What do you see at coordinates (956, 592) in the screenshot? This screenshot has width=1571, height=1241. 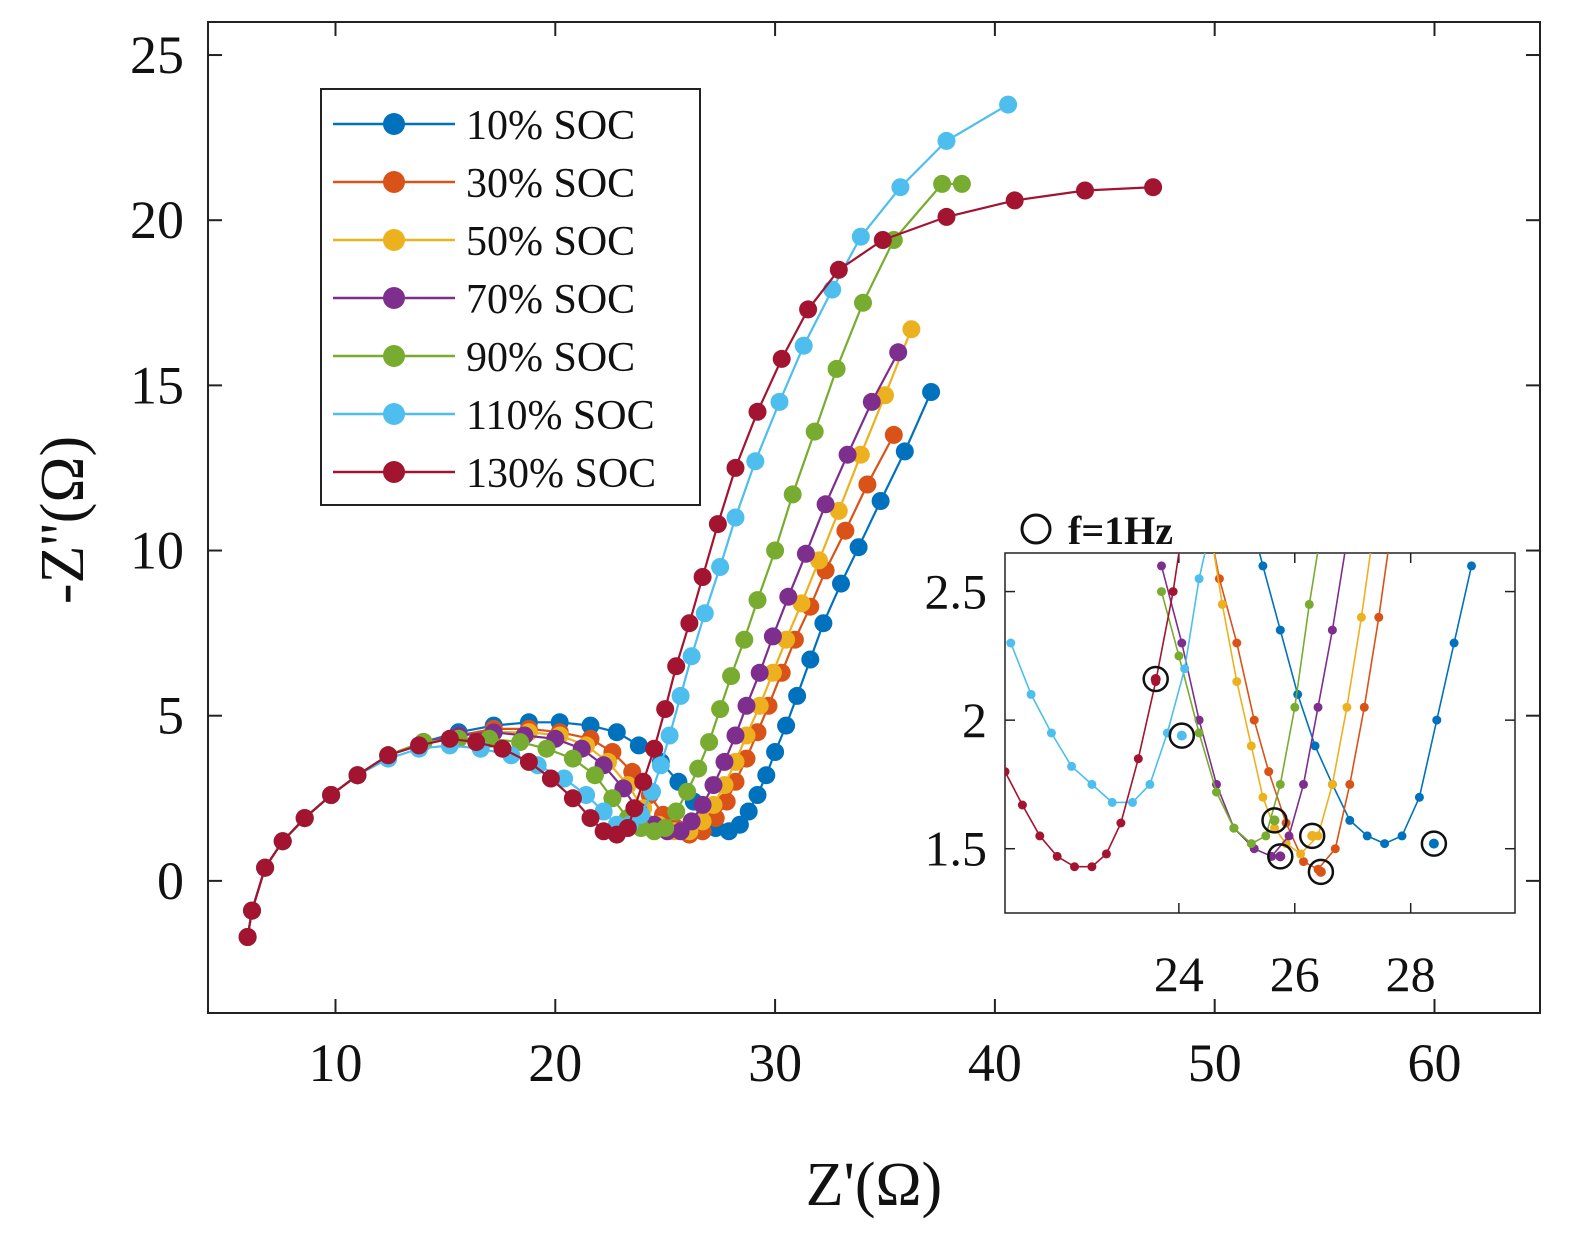 I see `inset-y-tick-label: 2.5` at bounding box center [956, 592].